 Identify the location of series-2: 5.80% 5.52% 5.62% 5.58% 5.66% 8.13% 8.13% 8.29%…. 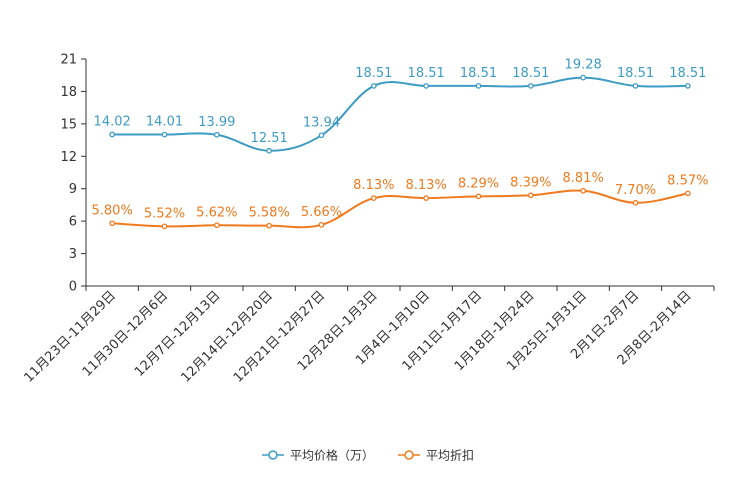
(400, 200).